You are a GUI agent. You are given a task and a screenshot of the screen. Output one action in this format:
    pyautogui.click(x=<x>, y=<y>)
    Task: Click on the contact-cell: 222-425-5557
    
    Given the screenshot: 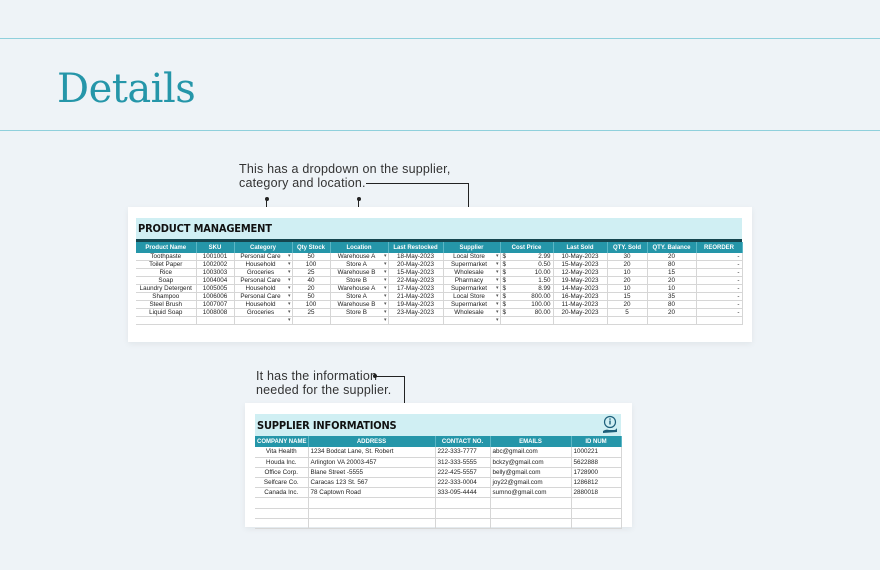 What is the action you would take?
    pyautogui.click(x=463, y=473)
    